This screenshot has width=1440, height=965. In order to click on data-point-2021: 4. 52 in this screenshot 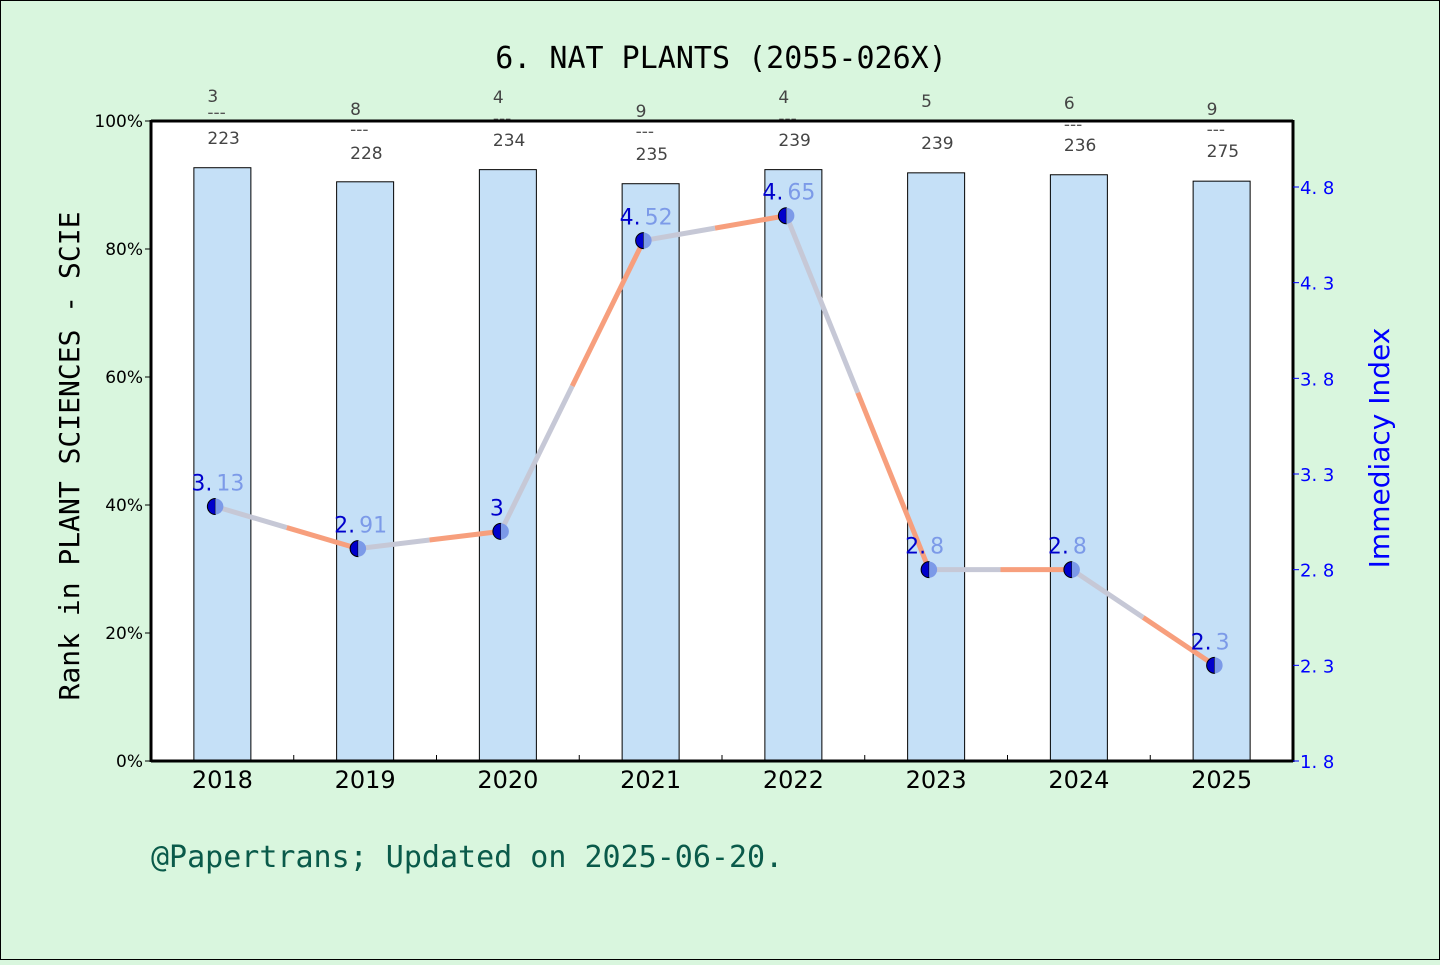, I will do `click(646, 228)`.